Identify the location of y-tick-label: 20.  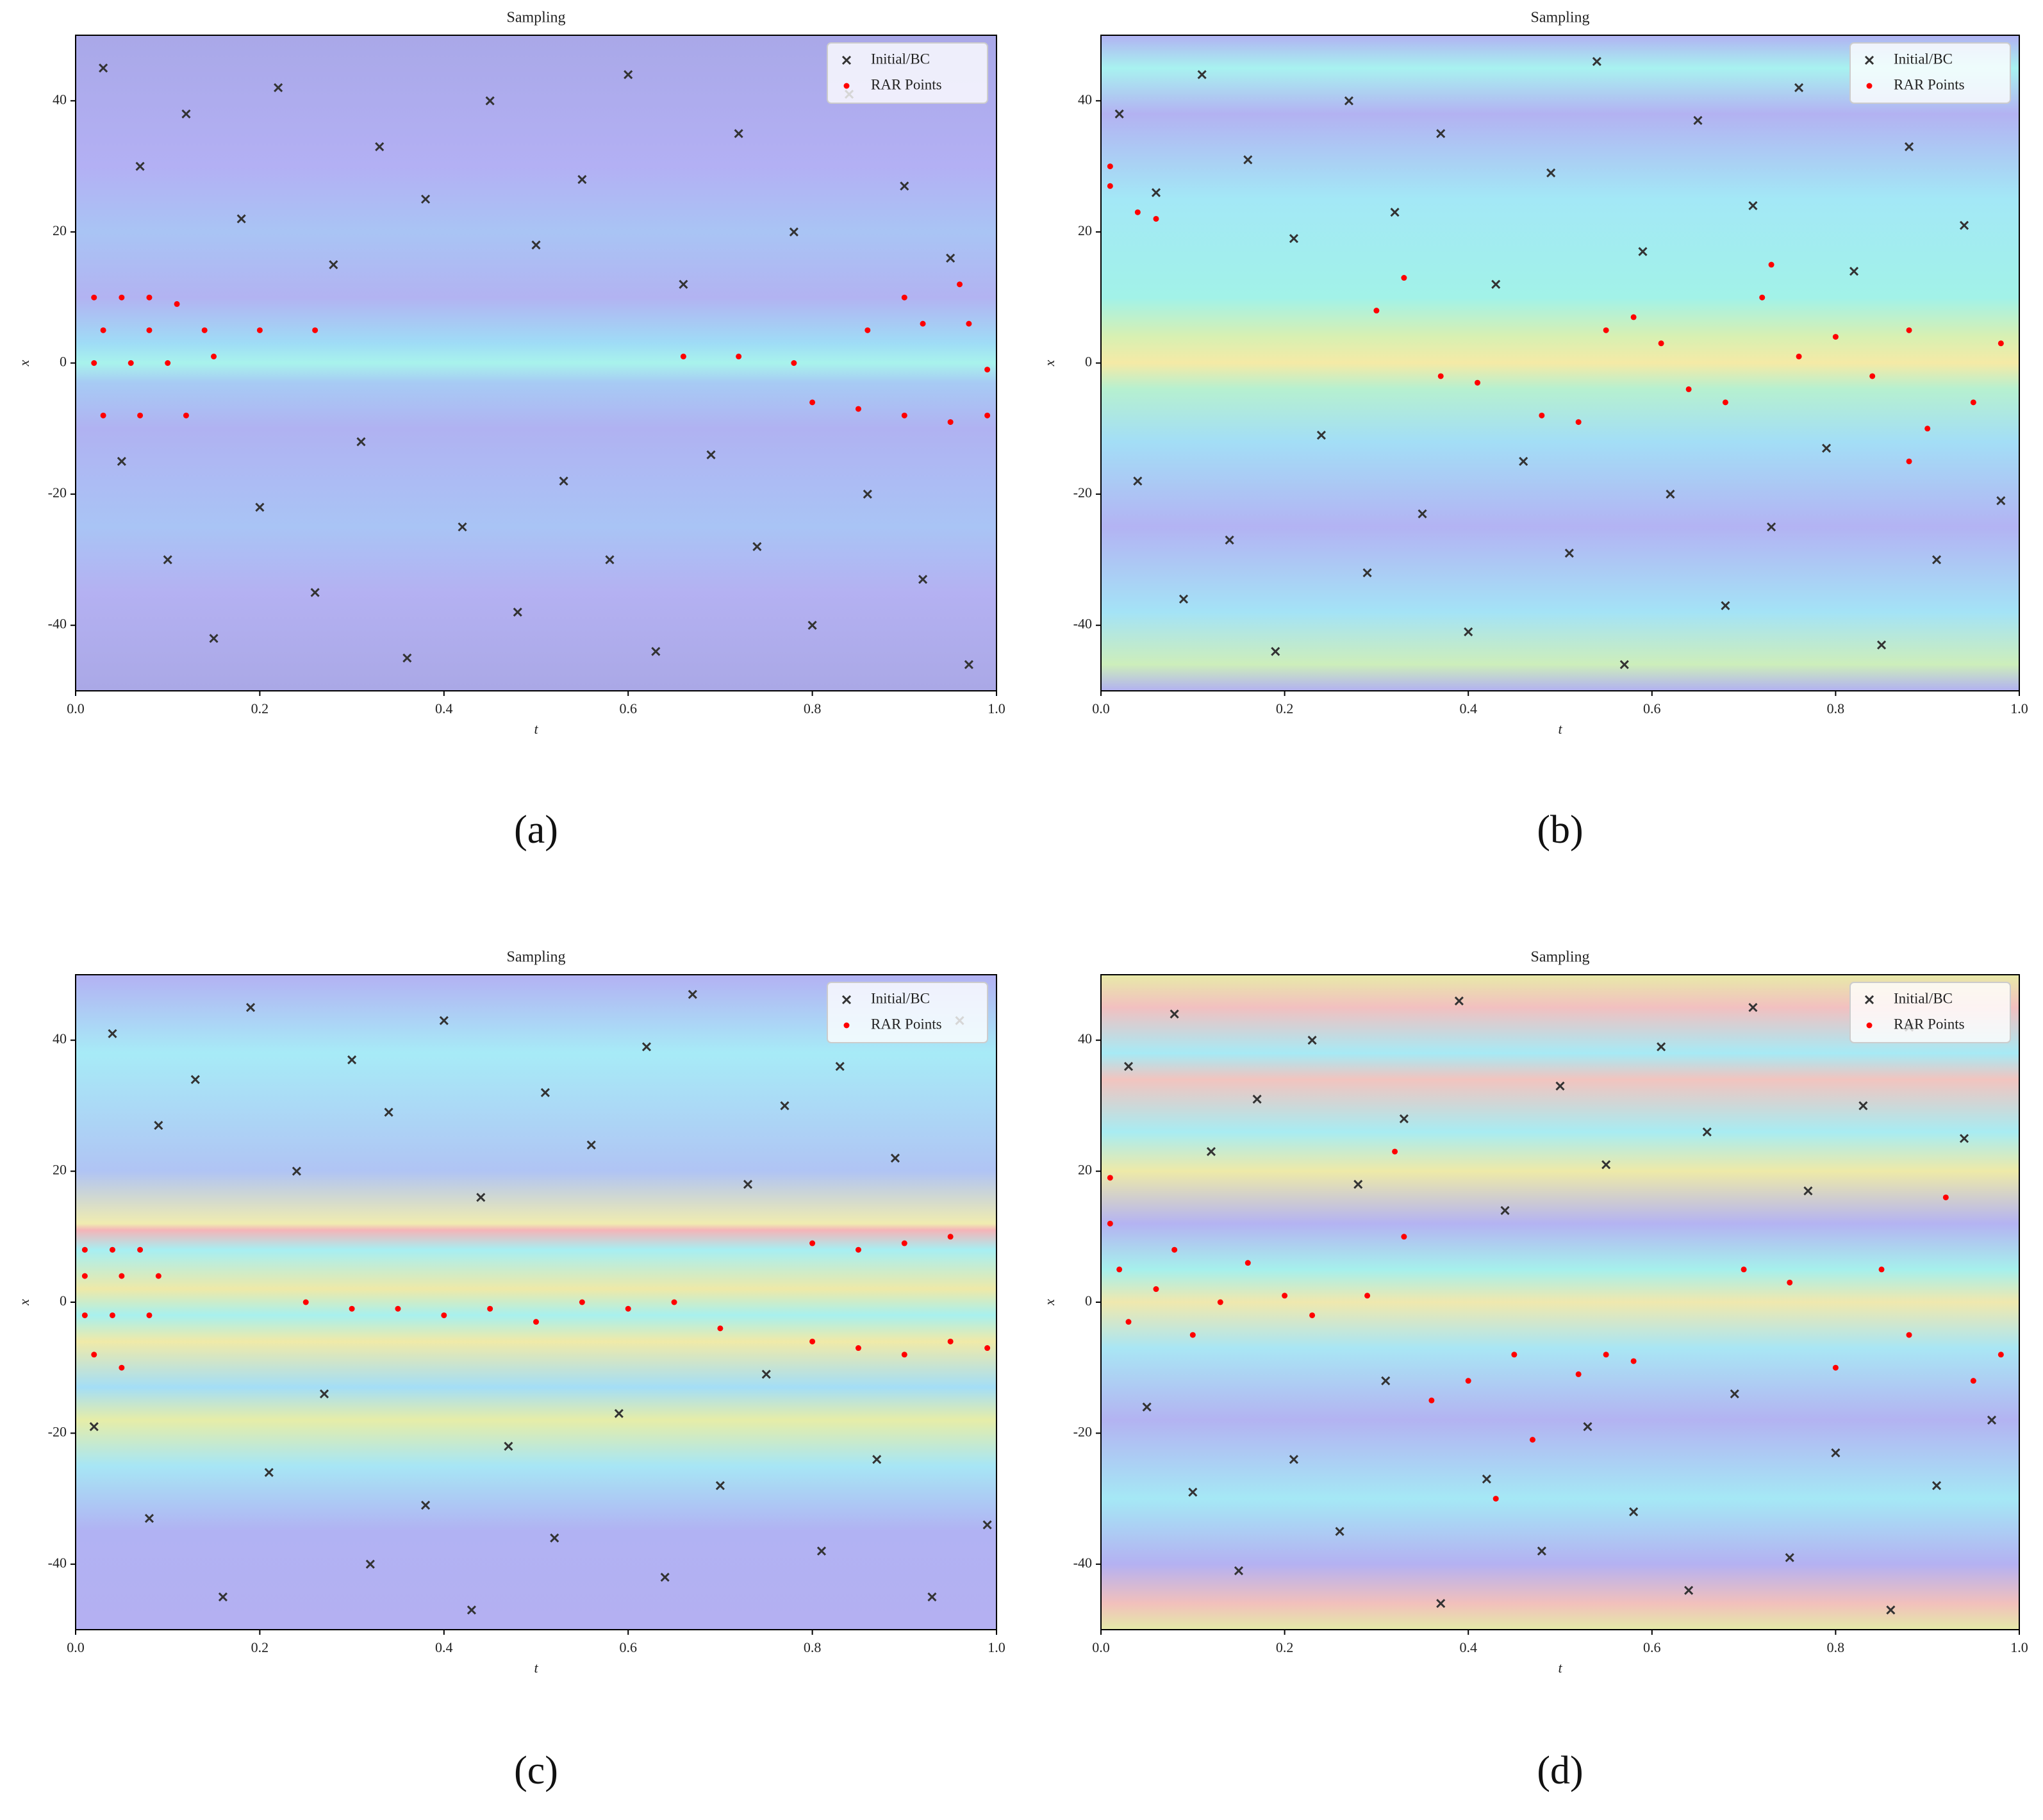
(60, 1170).